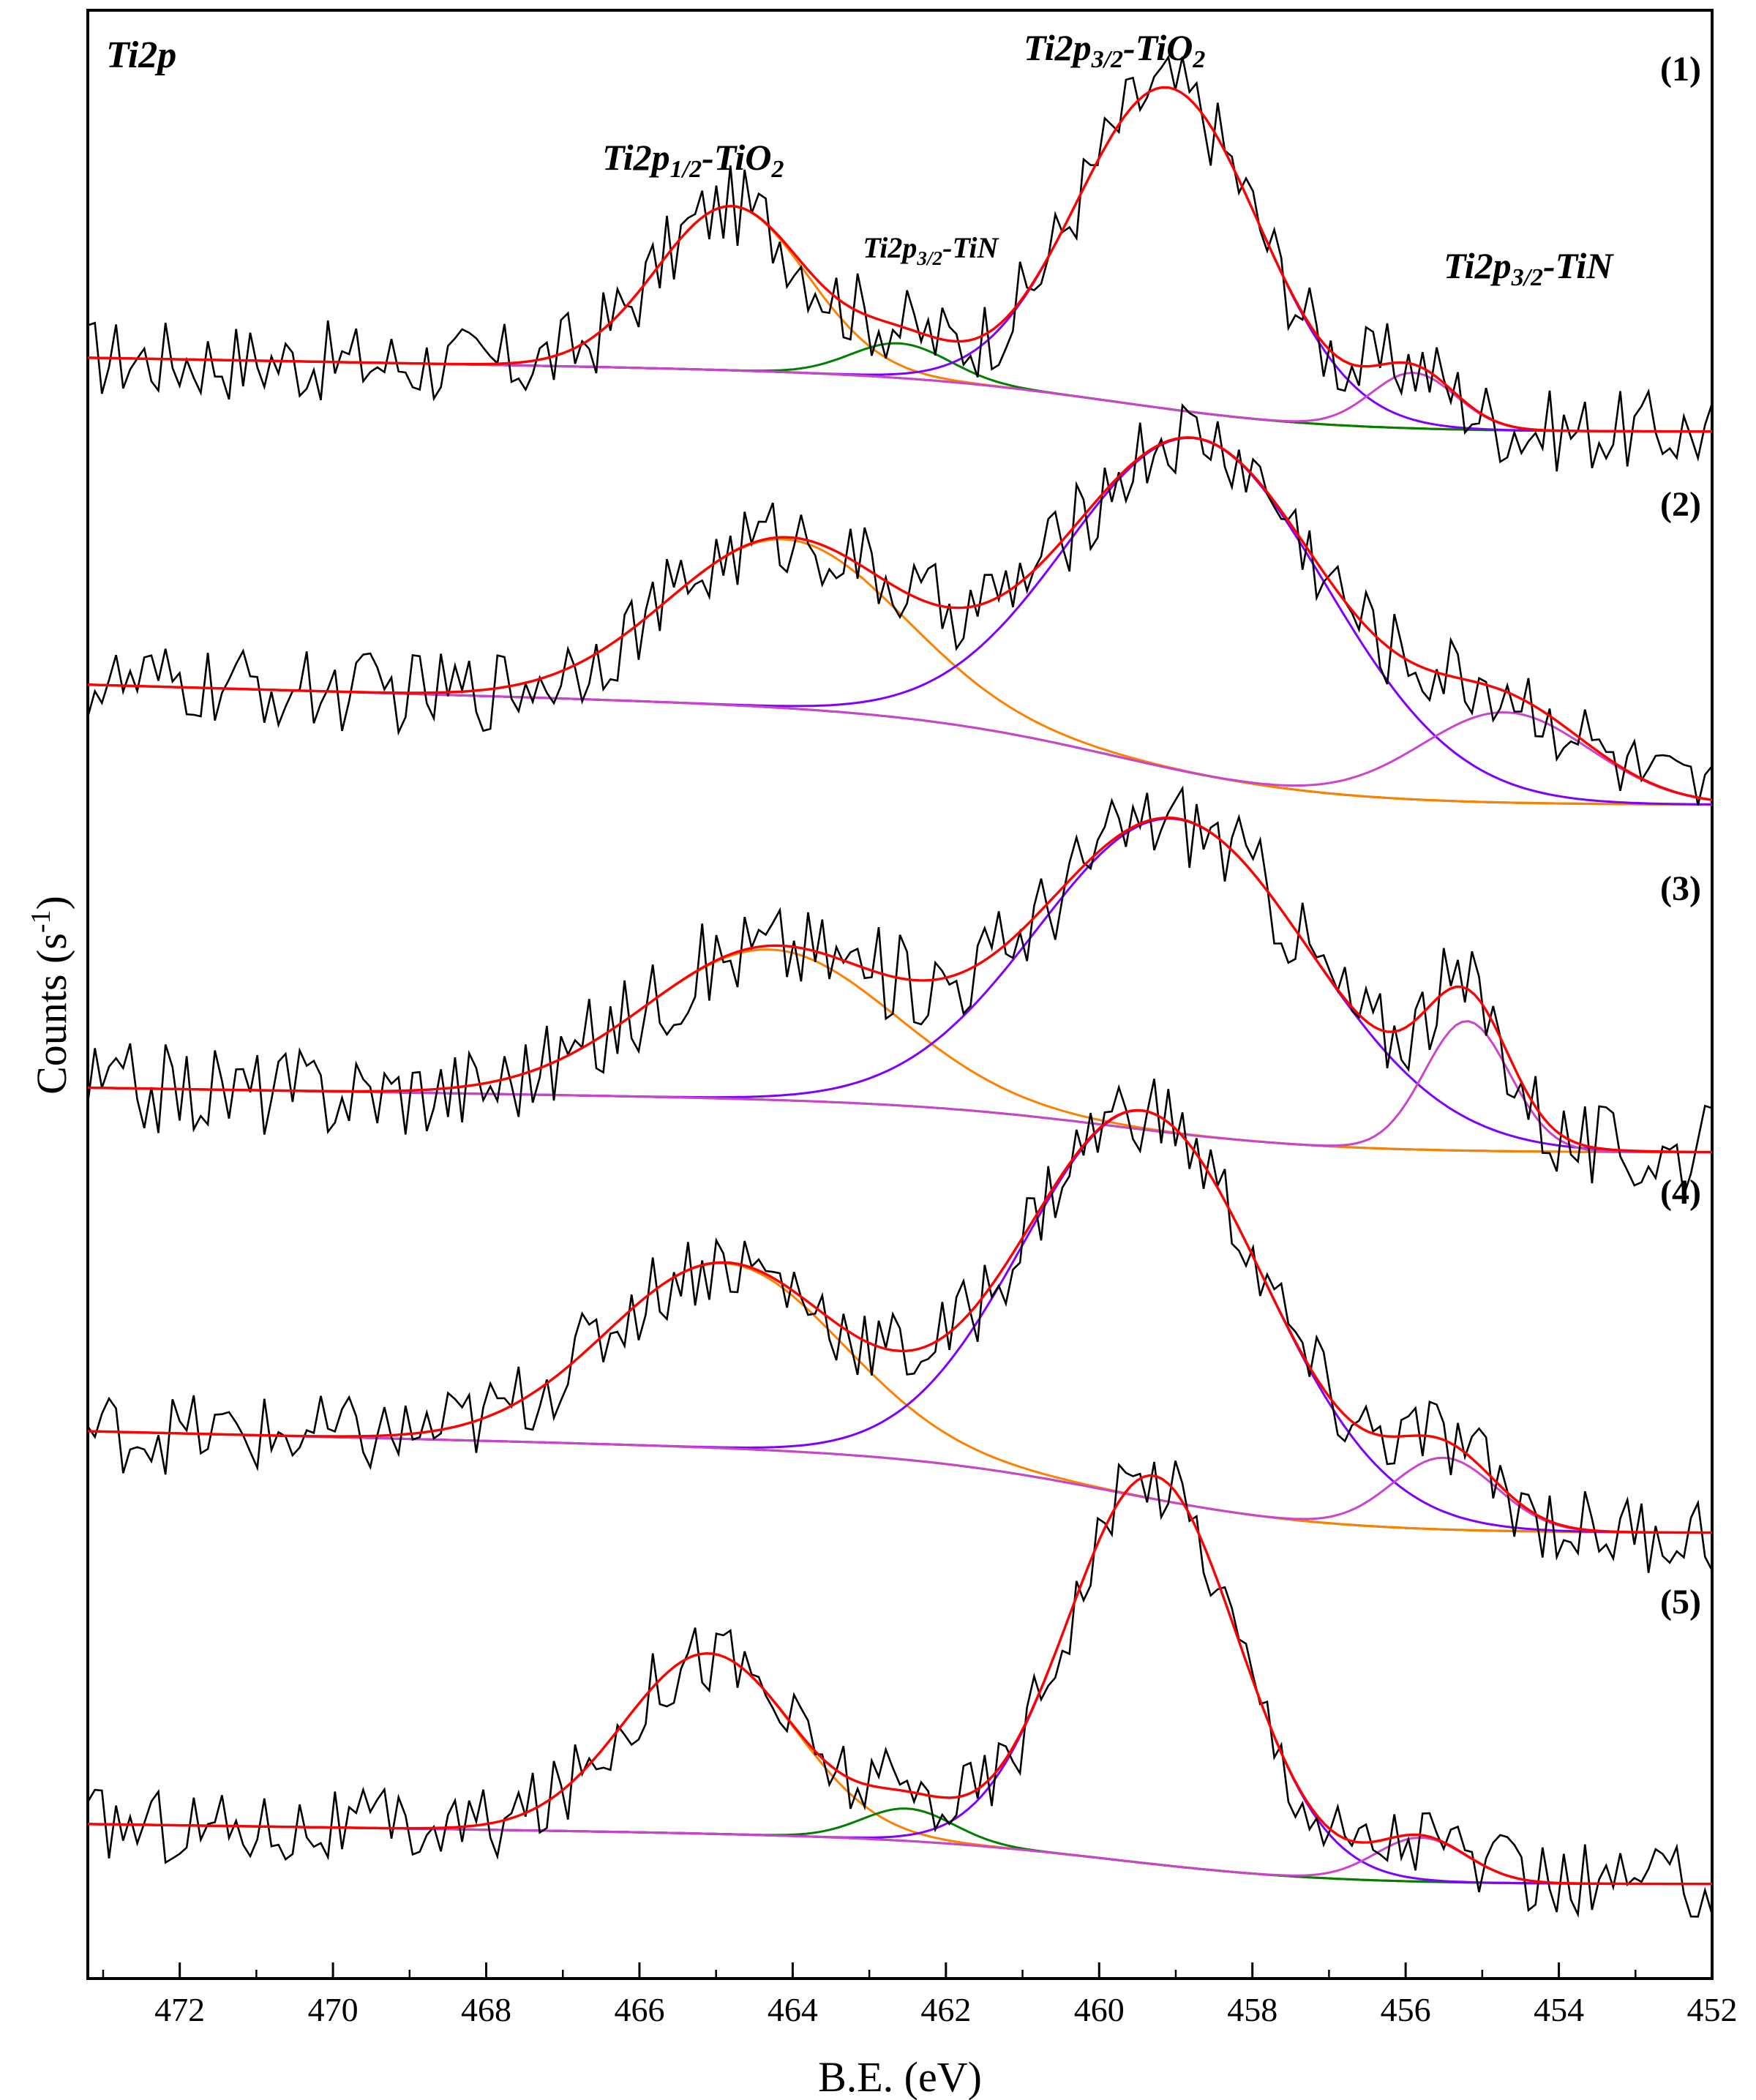  I want to click on peak-label-4: Ti2p3/2-TiN, so click(1529, 268).